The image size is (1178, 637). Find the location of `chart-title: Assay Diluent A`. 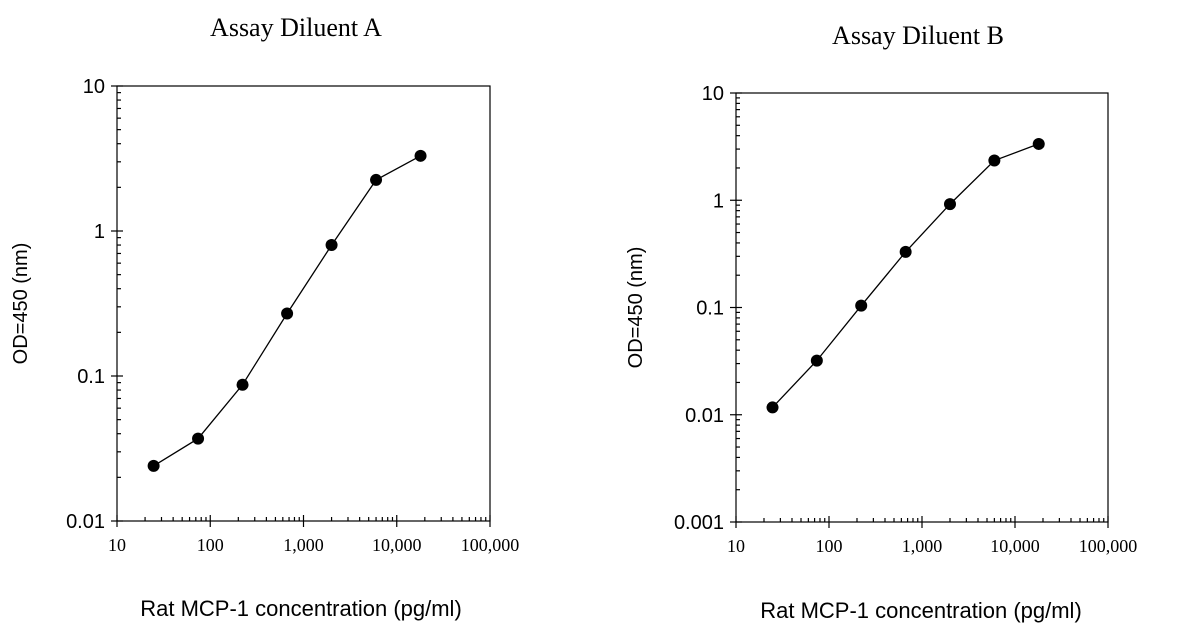

chart-title: Assay Diluent A is located at coordinates (296, 27).